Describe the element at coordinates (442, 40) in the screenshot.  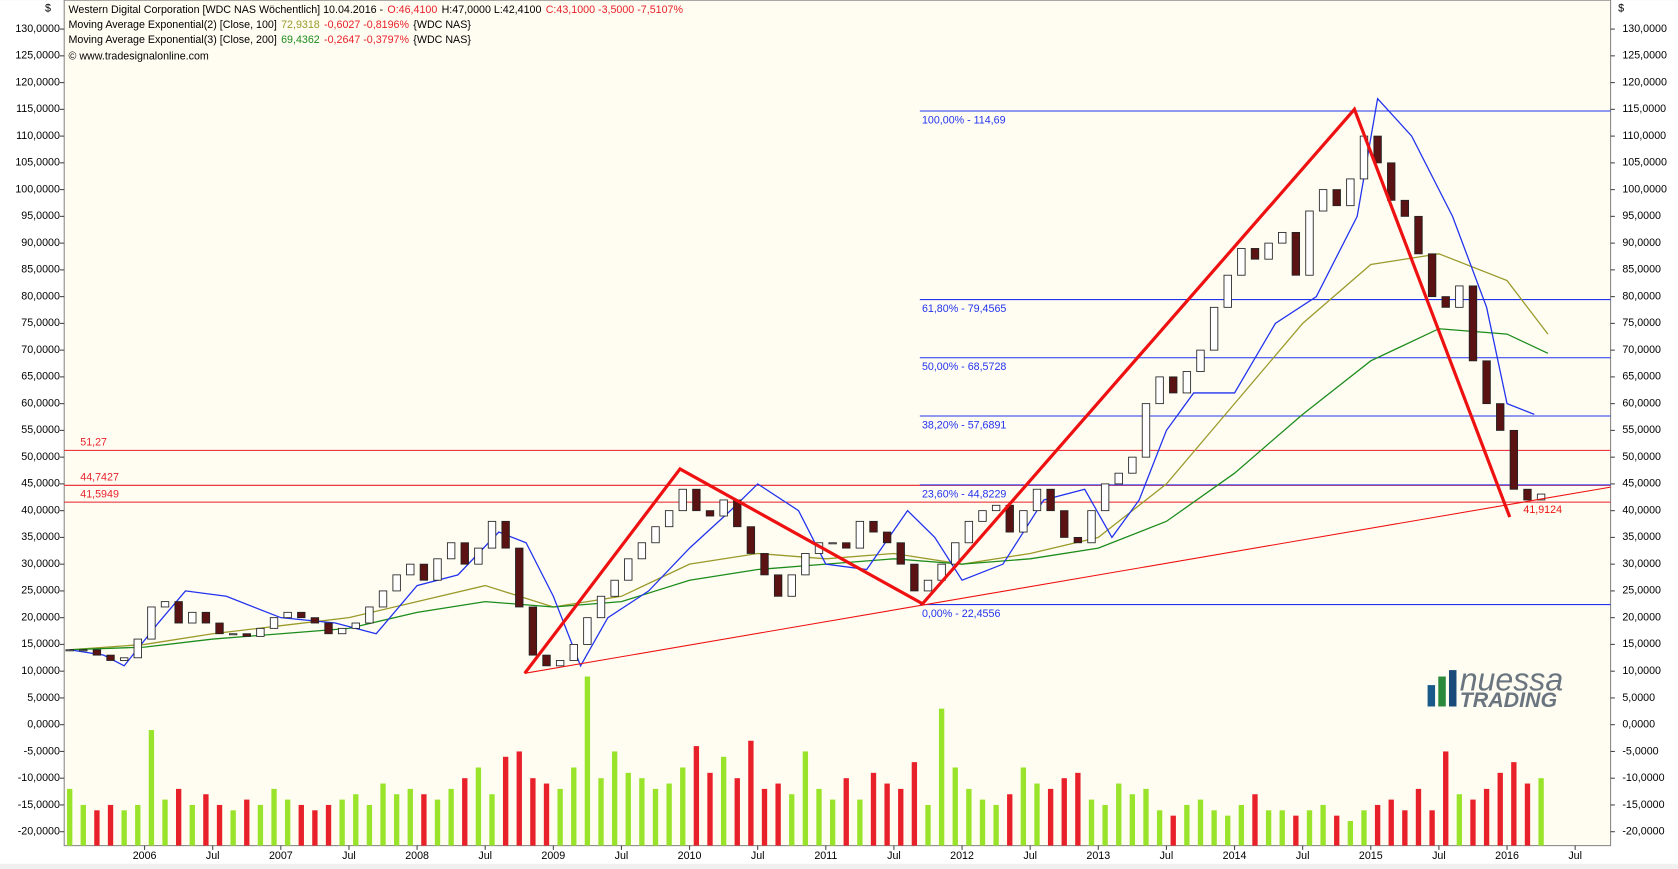
I see `legend-symbol: {WDC NAS}` at that location.